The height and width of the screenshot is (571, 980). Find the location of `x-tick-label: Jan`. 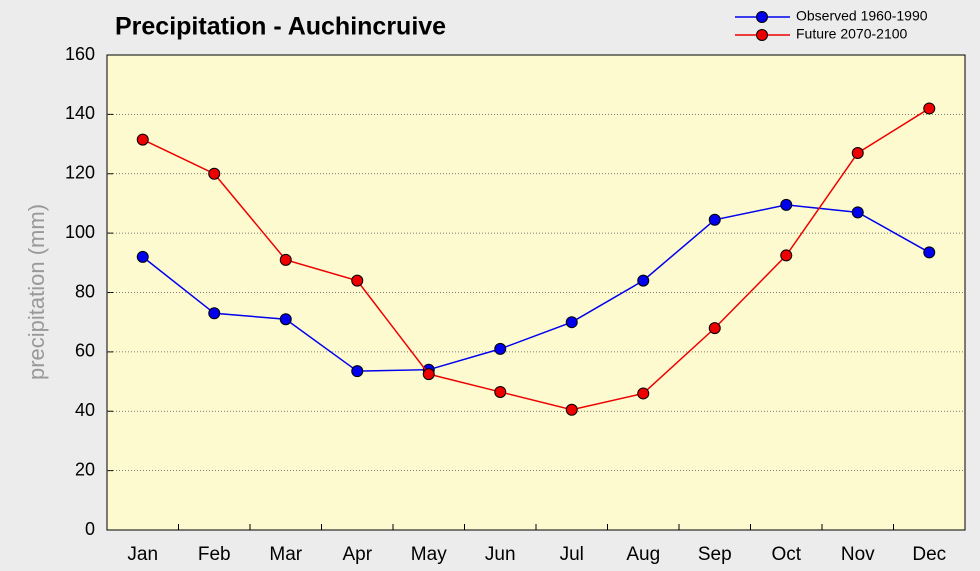

x-tick-label: Jan is located at coordinates (142, 554).